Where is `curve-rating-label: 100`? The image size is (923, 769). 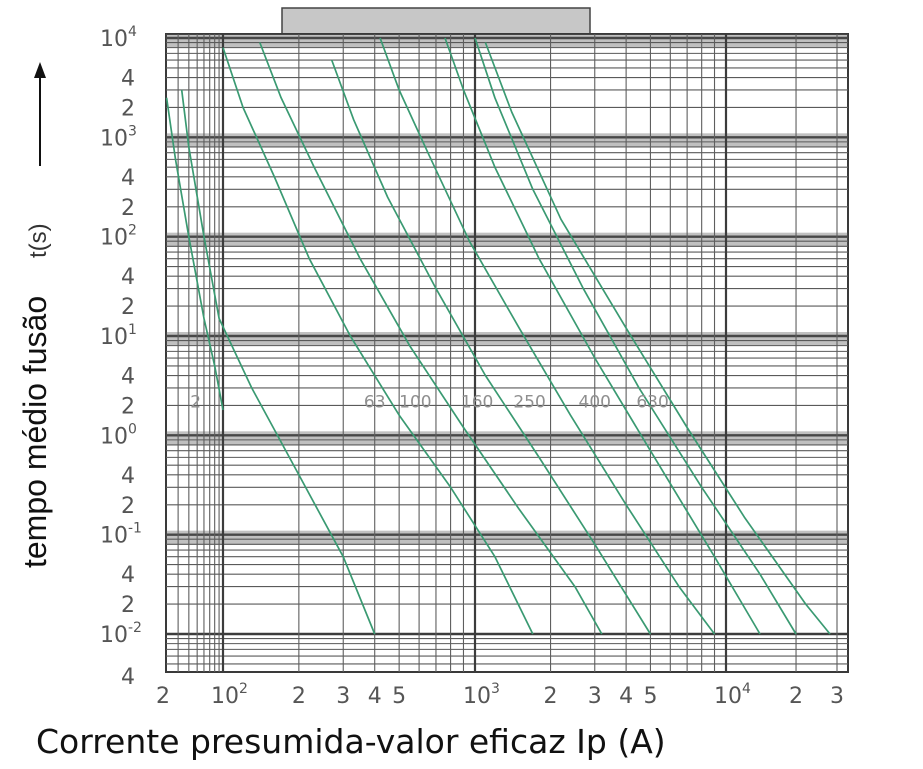
curve-rating-label: 100 is located at coordinates (415, 403).